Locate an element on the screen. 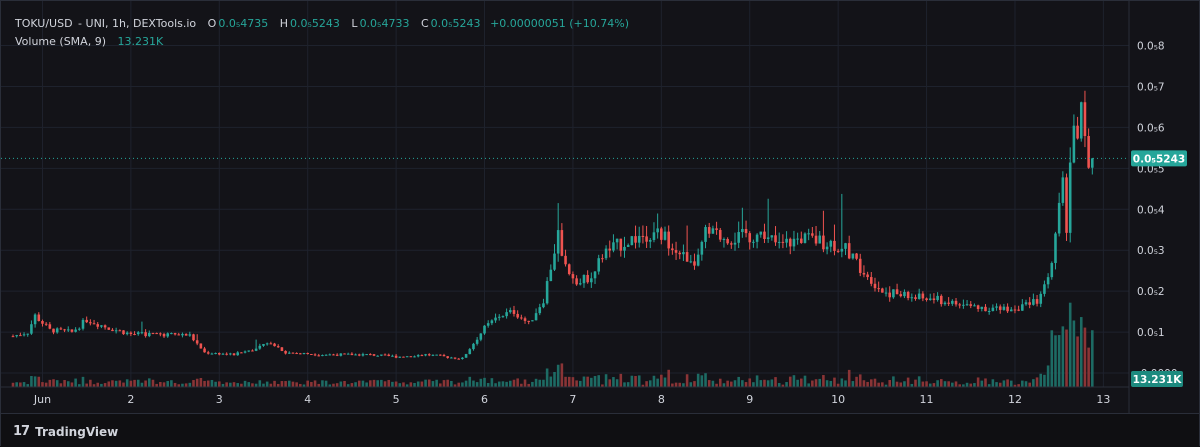 The width and height of the screenshot is (1200, 447). volume-label: Volume (SMA, 9) is located at coordinates (60, 41).